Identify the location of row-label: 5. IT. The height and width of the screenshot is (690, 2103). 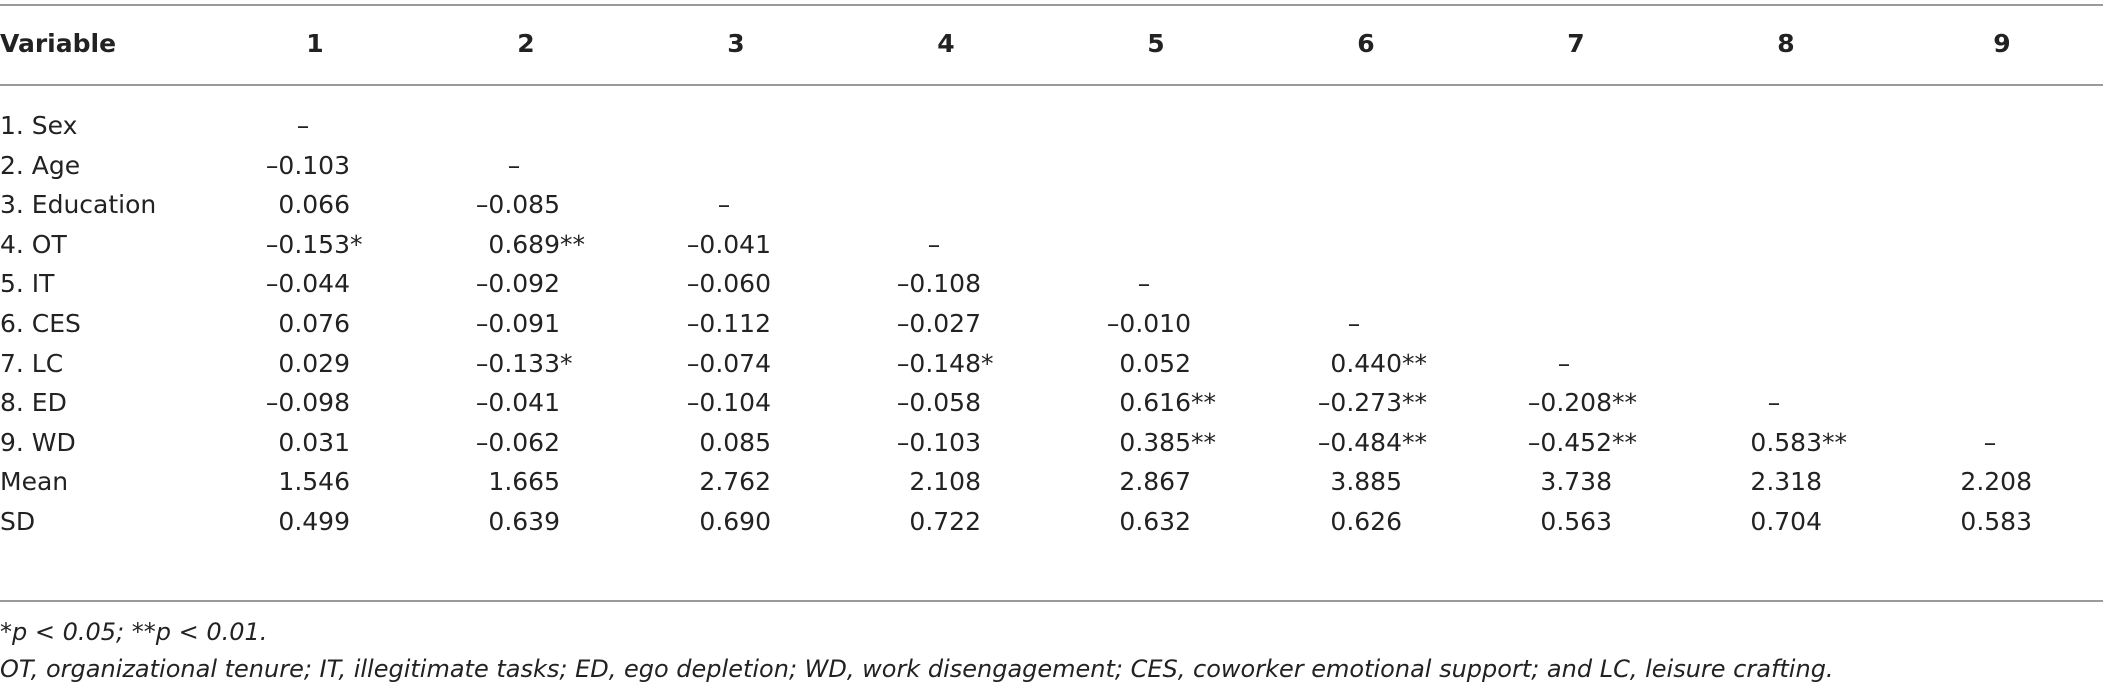
(27, 284).